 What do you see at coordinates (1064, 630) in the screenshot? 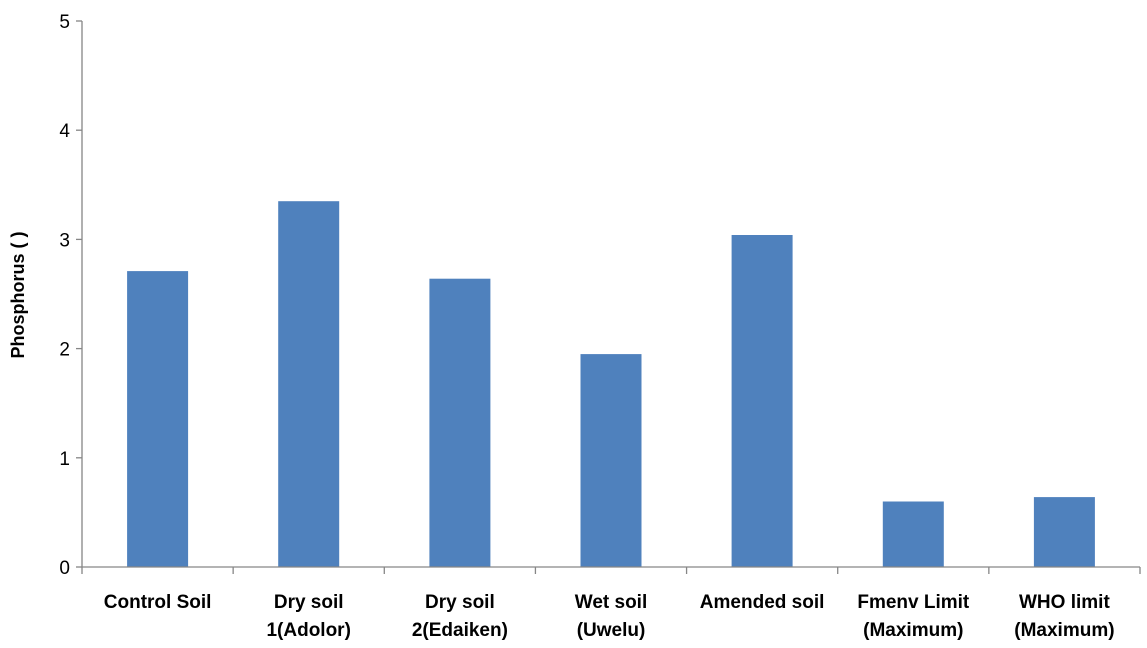
I see `x-category-label-6-line-1: (Maximum)` at bounding box center [1064, 630].